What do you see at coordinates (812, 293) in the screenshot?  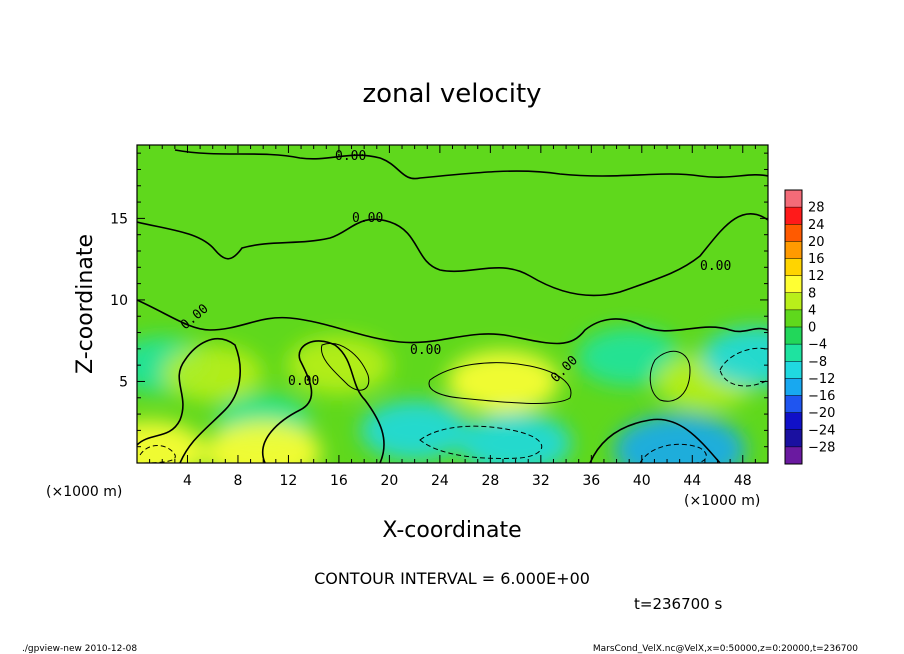 I see `colorbar-label: 8` at bounding box center [812, 293].